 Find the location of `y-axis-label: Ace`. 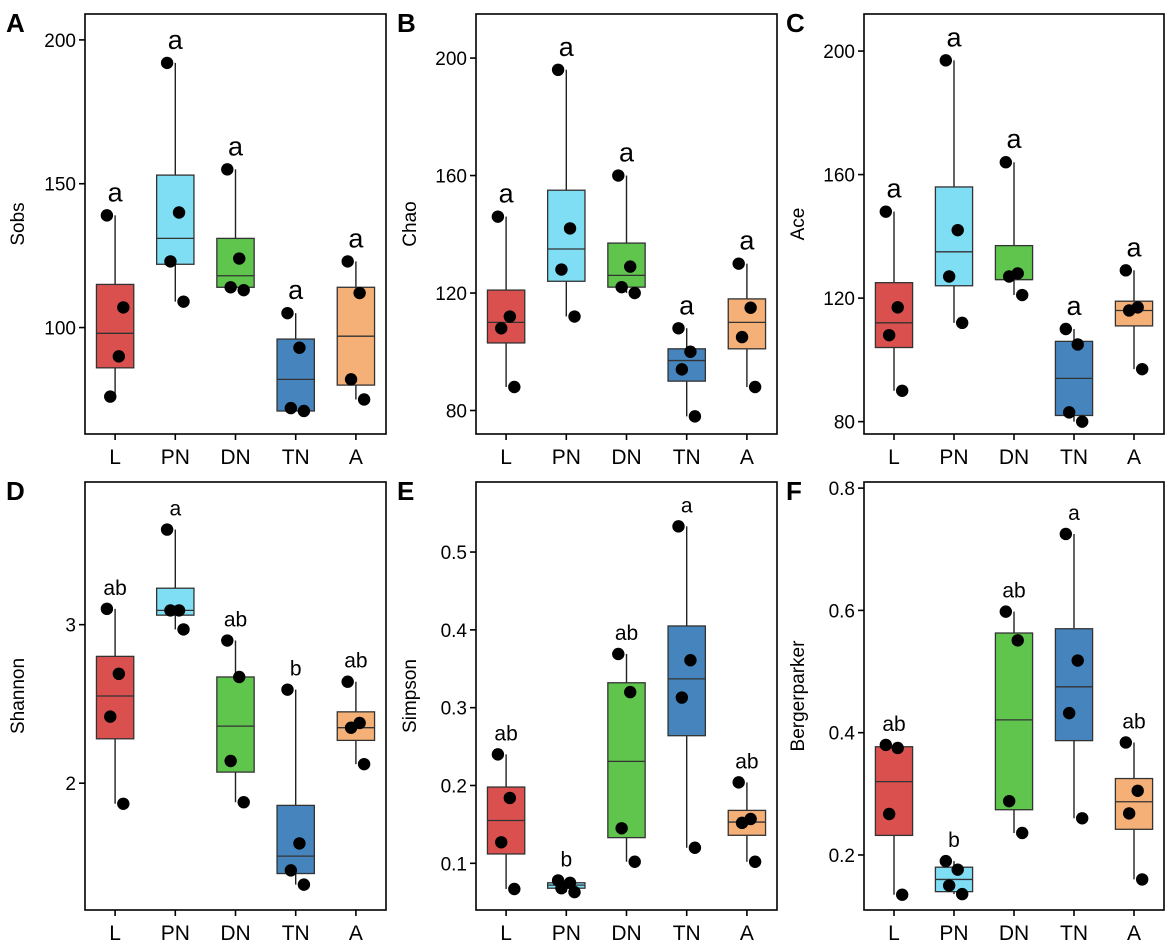

y-axis-label: Ace is located at coordinates (798, 224).